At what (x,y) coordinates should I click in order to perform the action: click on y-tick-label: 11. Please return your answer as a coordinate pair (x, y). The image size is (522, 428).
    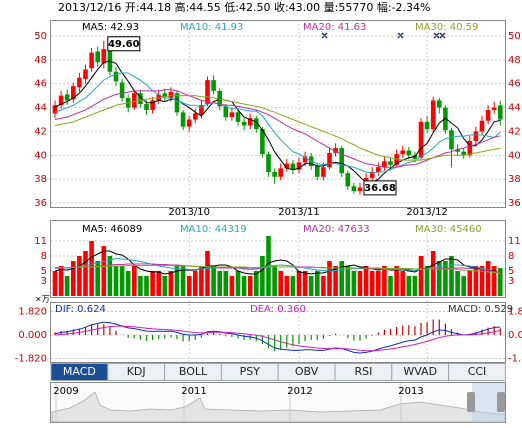
    Looking at the image, I should click on (40, 241).